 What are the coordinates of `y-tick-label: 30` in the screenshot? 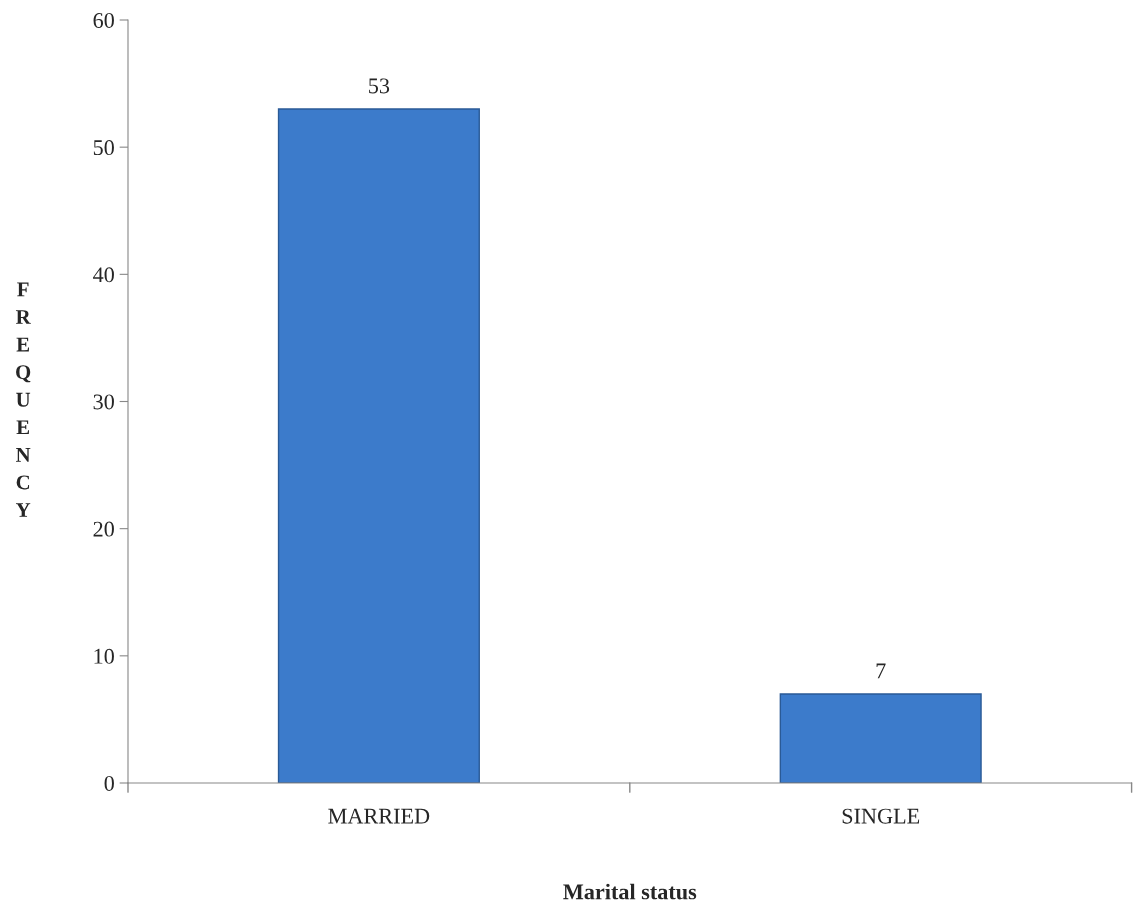 It's located at (103, 402).